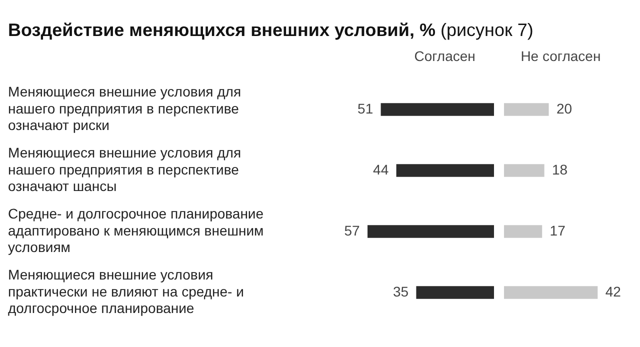 Image resolution: width=640 pixels, height=347 pixels. I want to click on data-label: 18, so click(560, 169).